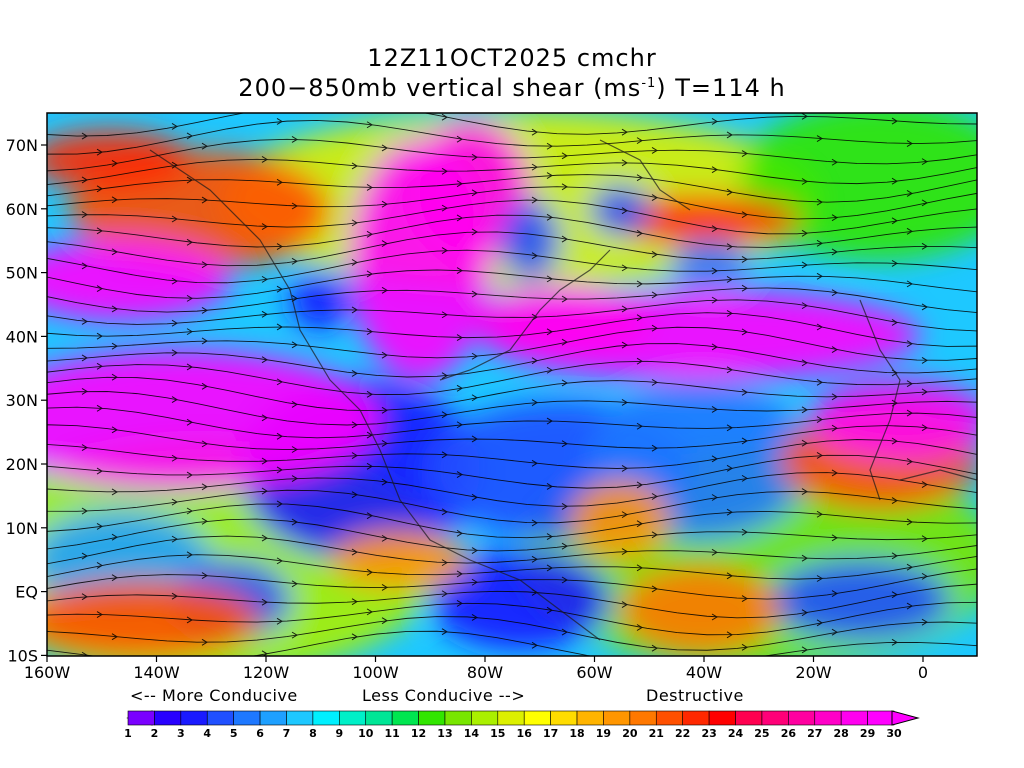 Image resolution: width=1024 pixels, height=768 pixels. What do you see at coordinates (497, 733) in the screenshot?
I see `colorbar-label: 15` at bounding box center [497, 733].